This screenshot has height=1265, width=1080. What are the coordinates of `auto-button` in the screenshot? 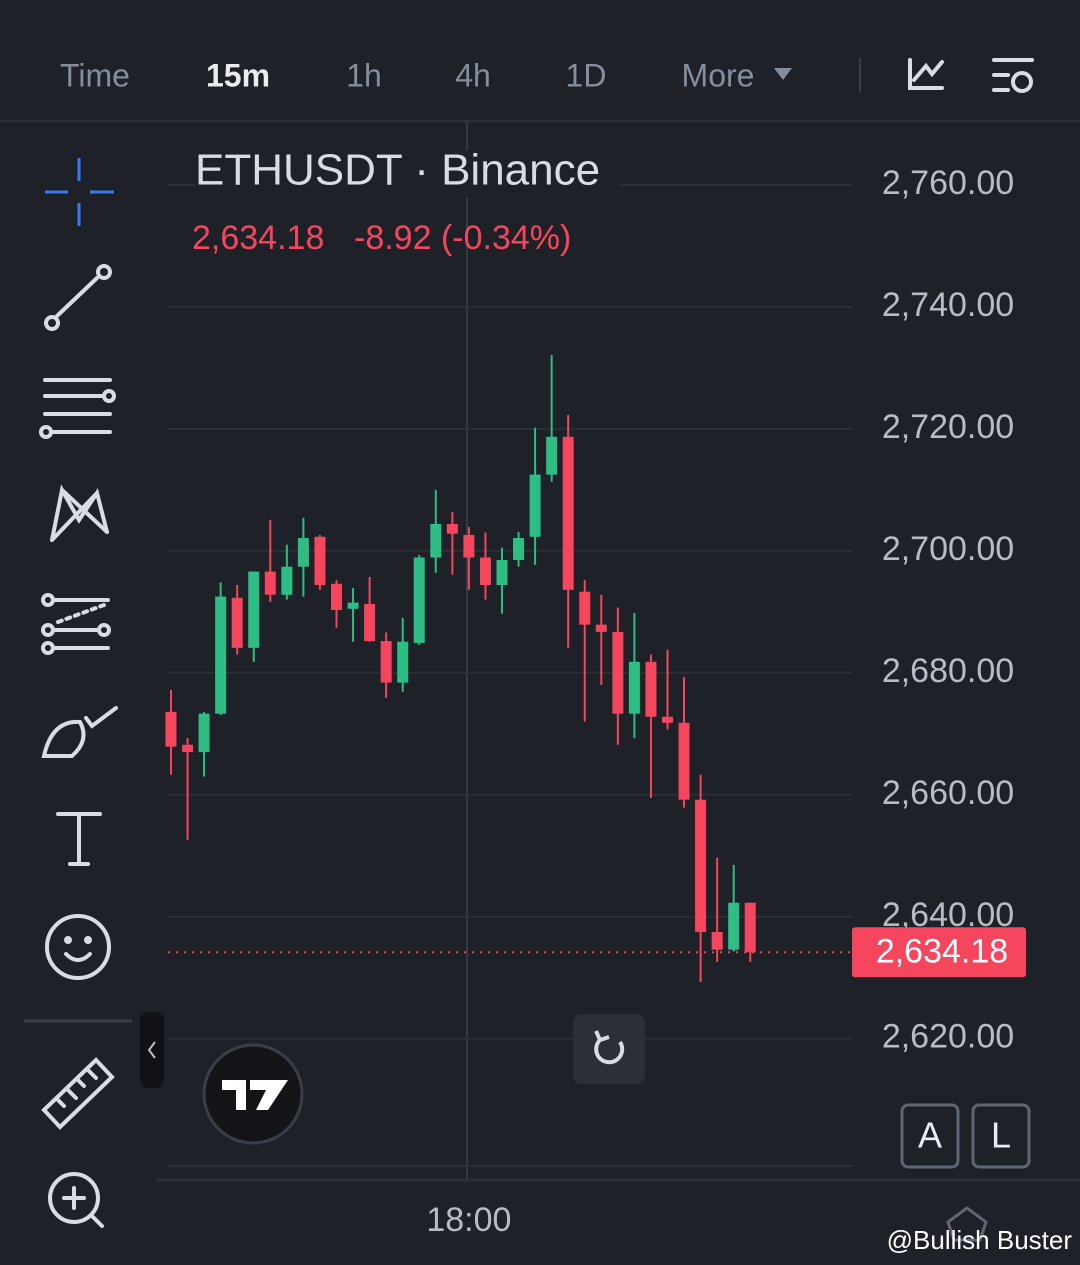 It's located at (930, 1136).